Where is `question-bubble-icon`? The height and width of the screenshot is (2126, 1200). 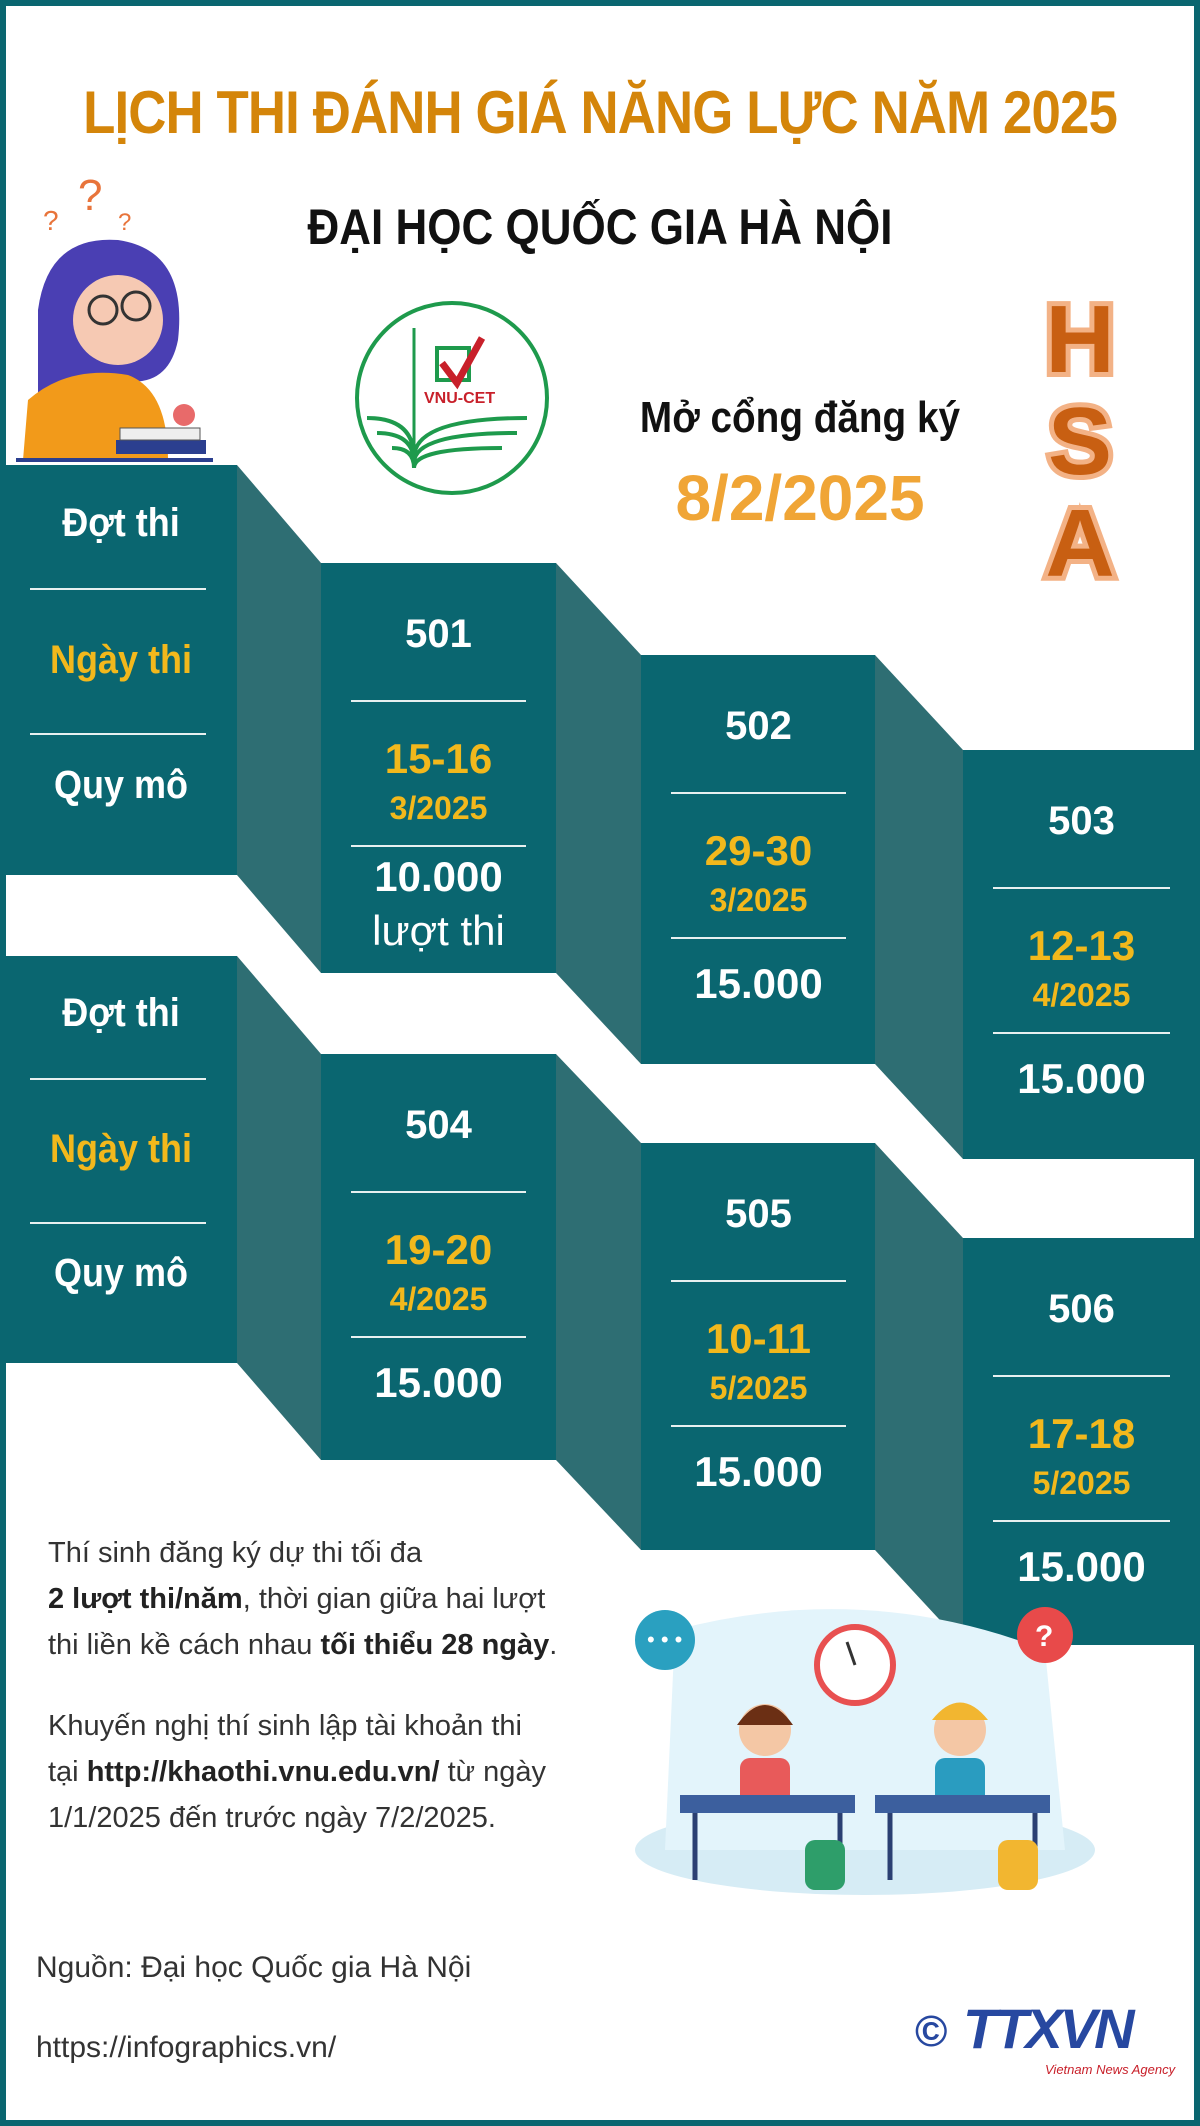
question-bubble-icon is located at coordinates (1045, 1635).